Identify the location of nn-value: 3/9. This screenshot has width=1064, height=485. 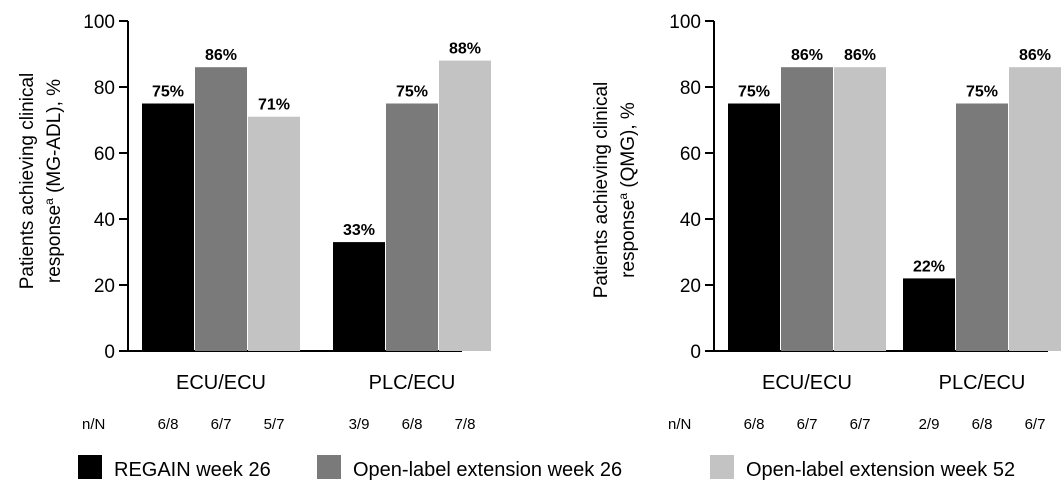
(359, 424).